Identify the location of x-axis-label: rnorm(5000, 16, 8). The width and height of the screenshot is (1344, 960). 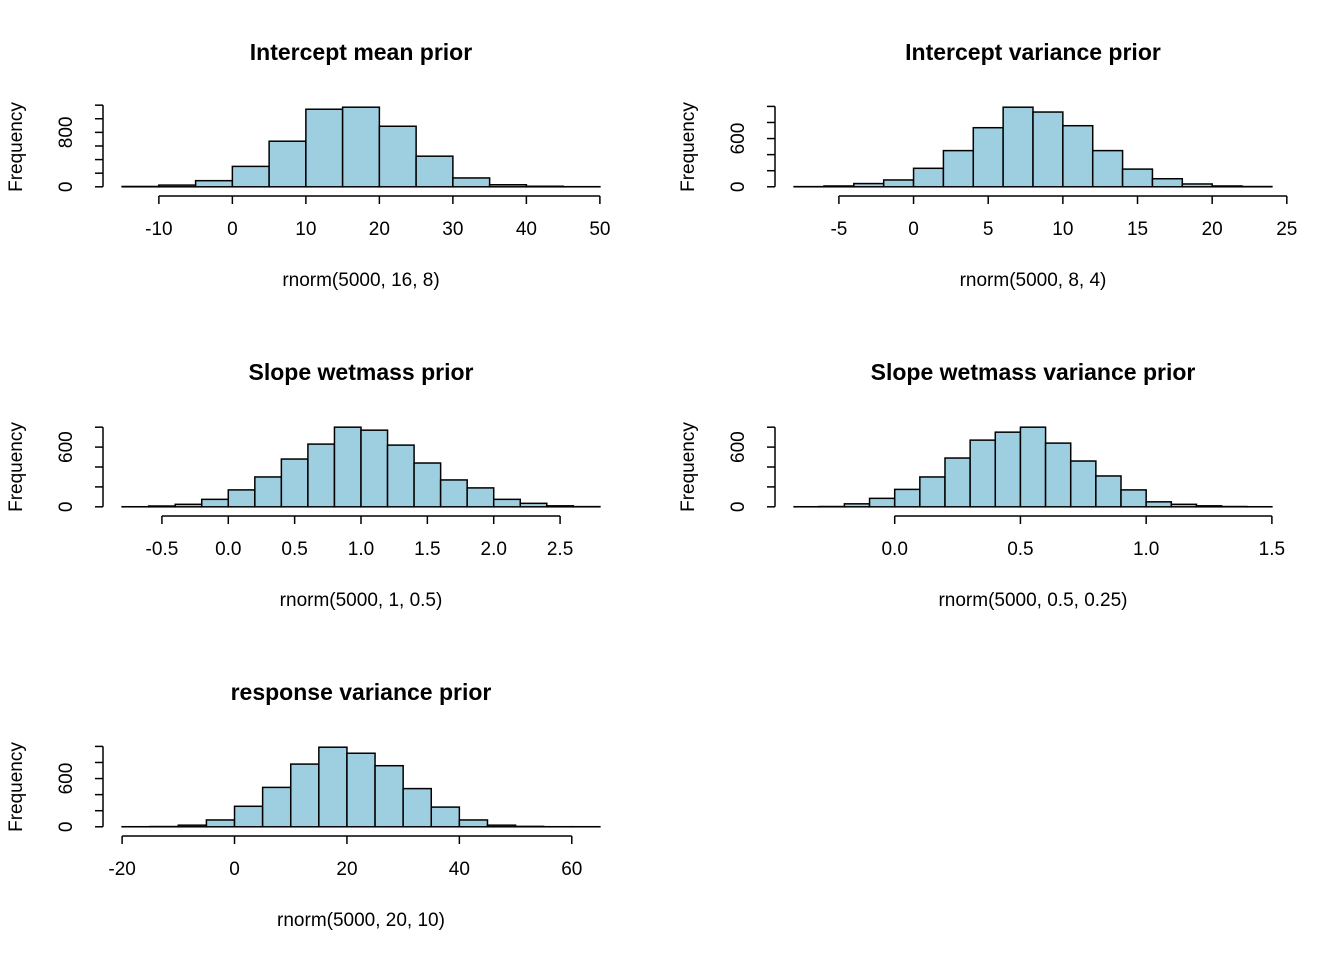
(360, 280).